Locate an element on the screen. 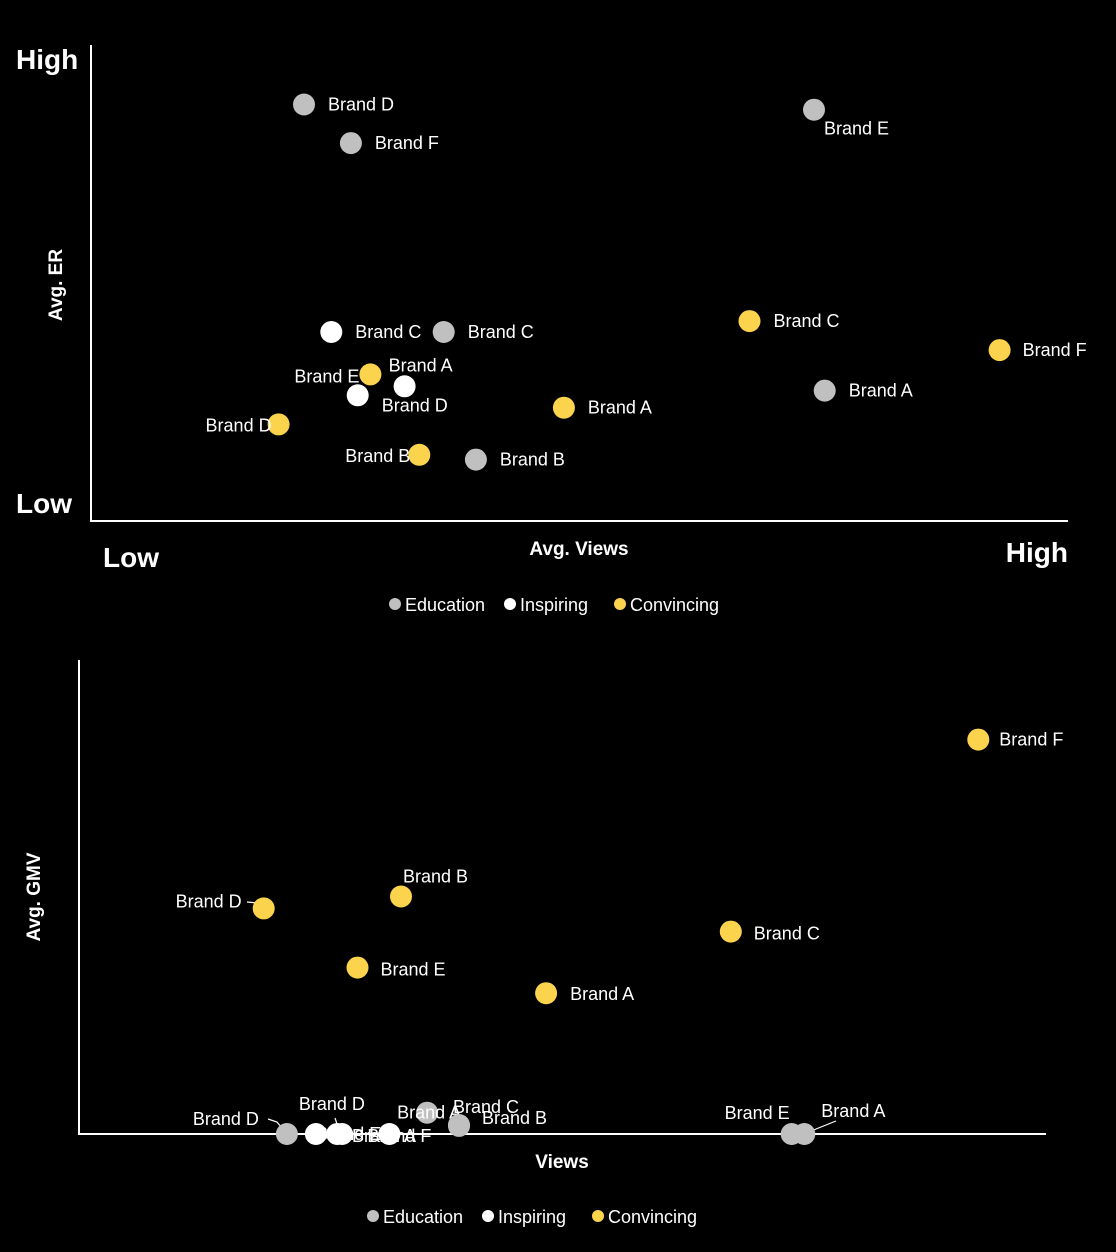  chart1-x-axis-title: Avg. Views is located at coordinates (578, 549).